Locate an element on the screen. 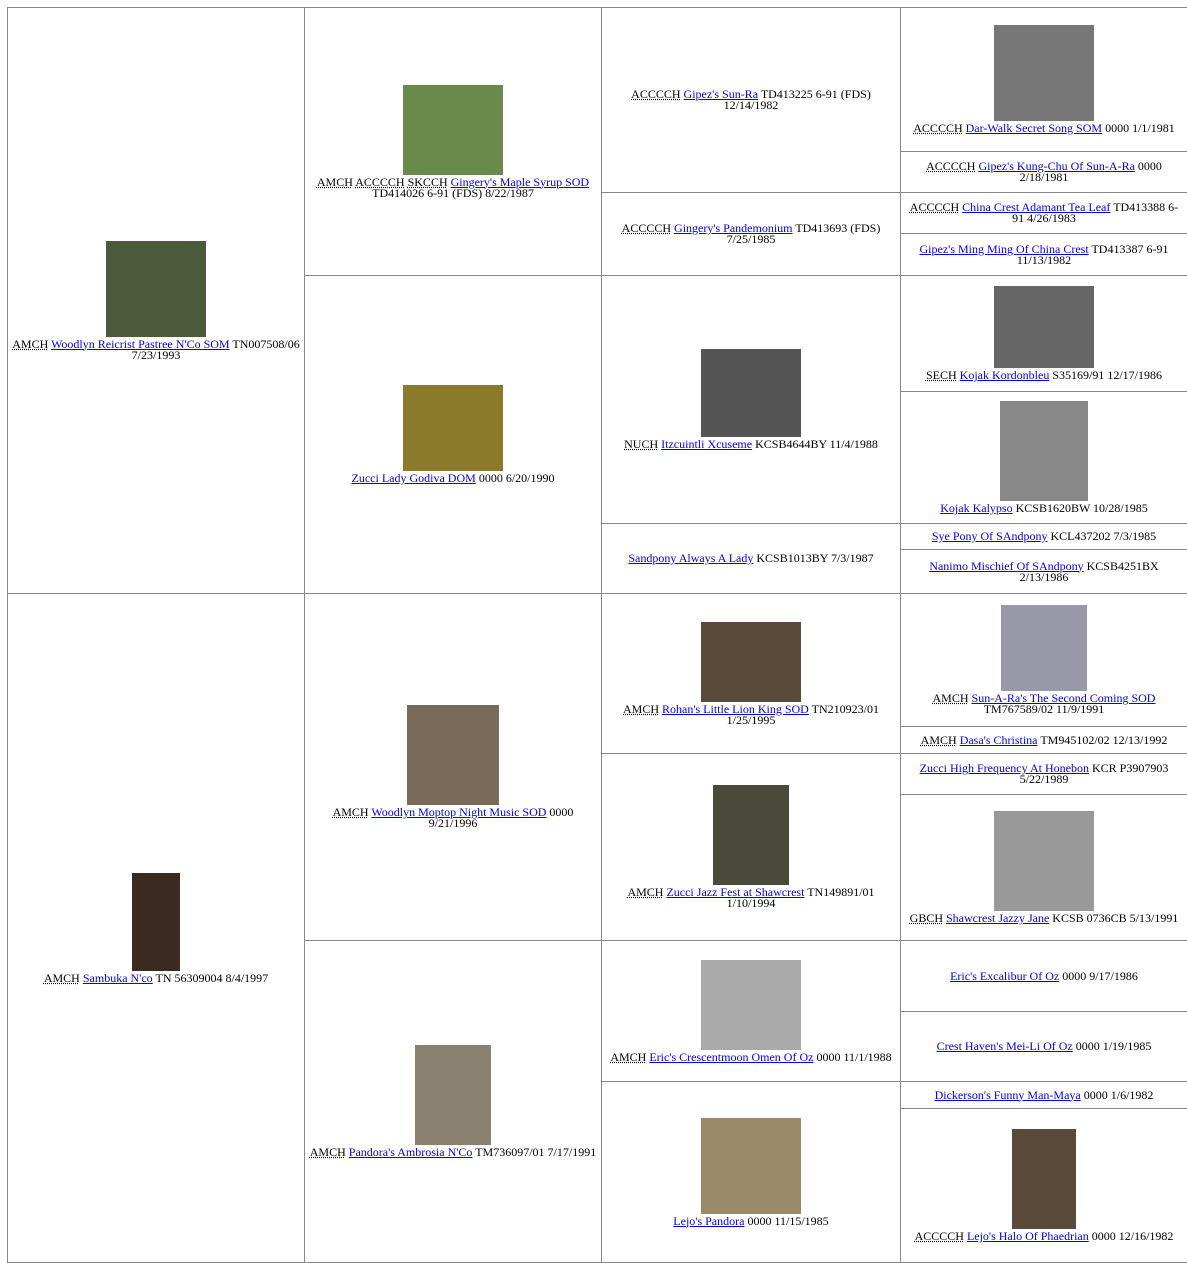 The image size is (1187, 1263). pedigree-cell: Lejo's Pandora 0000 11/15/1985 is located at coordinates (751, 1172).